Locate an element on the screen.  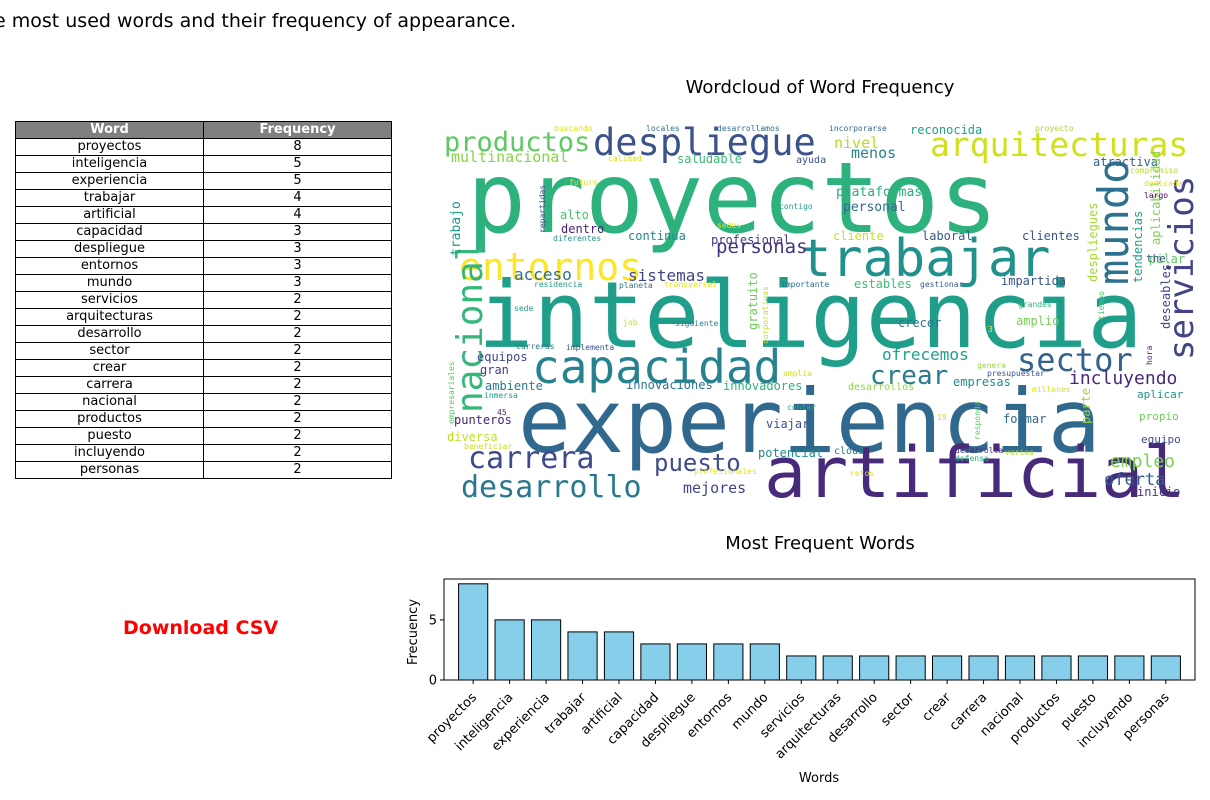
bar-trabajar is located at coordinates (582, 656).